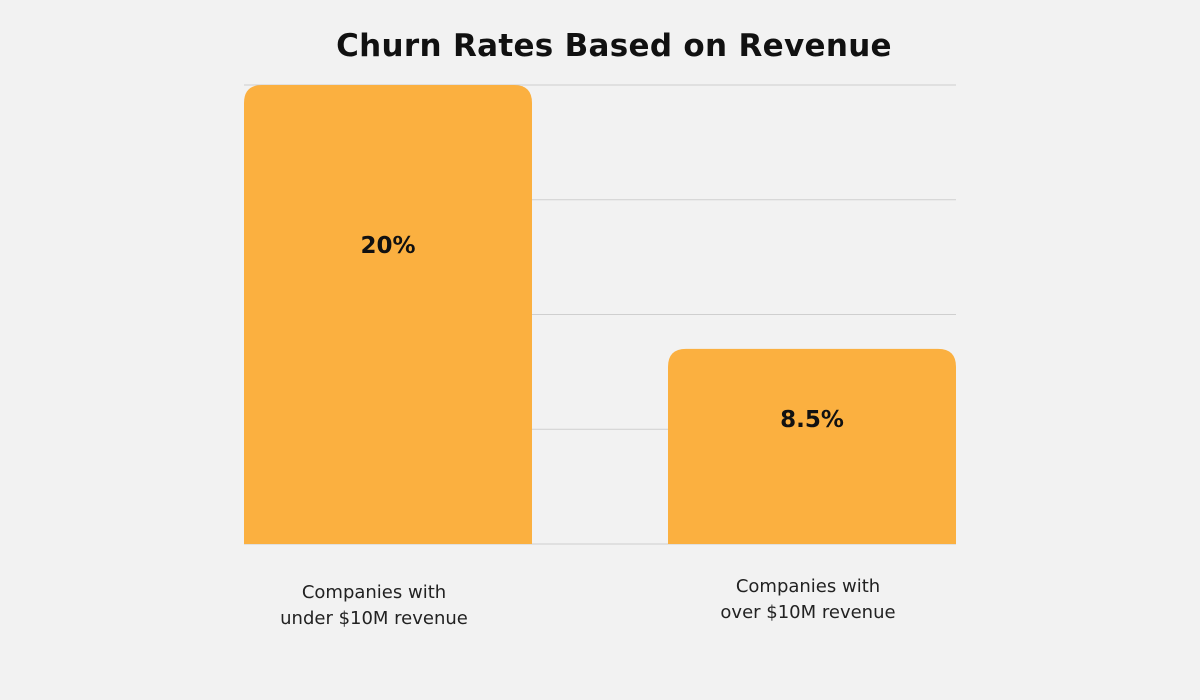 The image size is (1200, 700). Describe the element at coordinates (387, 246) in the screenshot. I see `bar-value-label: 20%` at that location.